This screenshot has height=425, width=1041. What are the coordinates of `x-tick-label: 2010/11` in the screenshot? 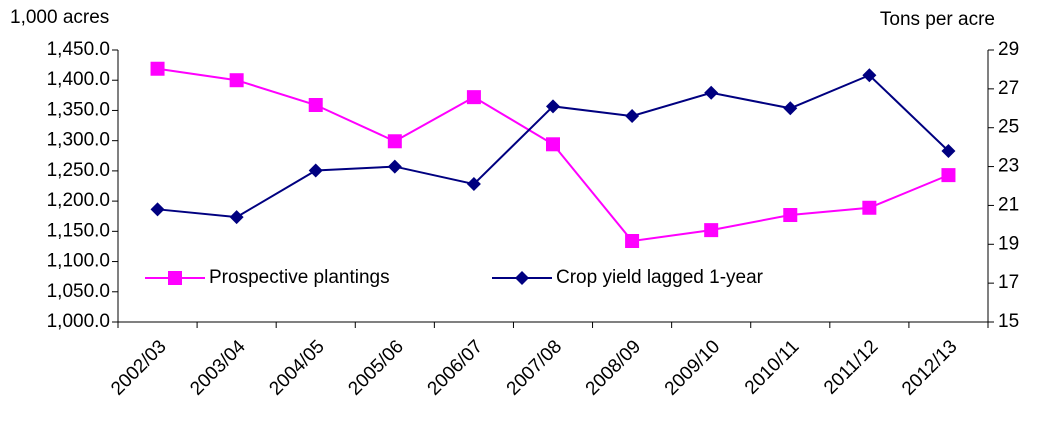 It's located at (772, 367).